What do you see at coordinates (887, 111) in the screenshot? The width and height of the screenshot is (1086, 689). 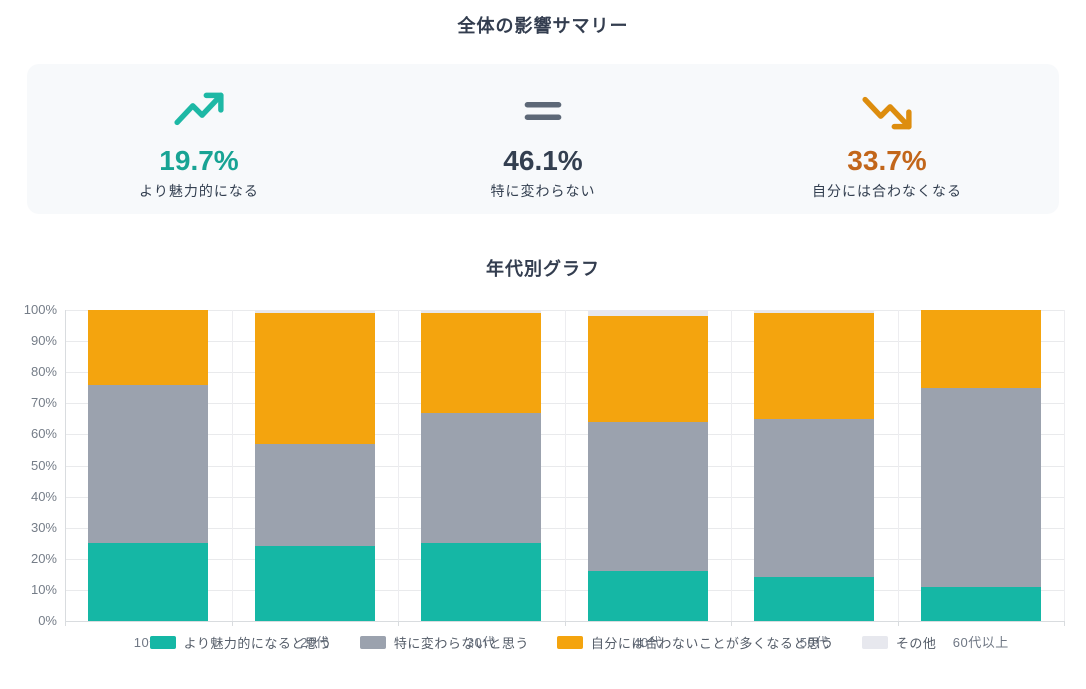 I see `trending-down-icon` at bounding box center [887, 111].